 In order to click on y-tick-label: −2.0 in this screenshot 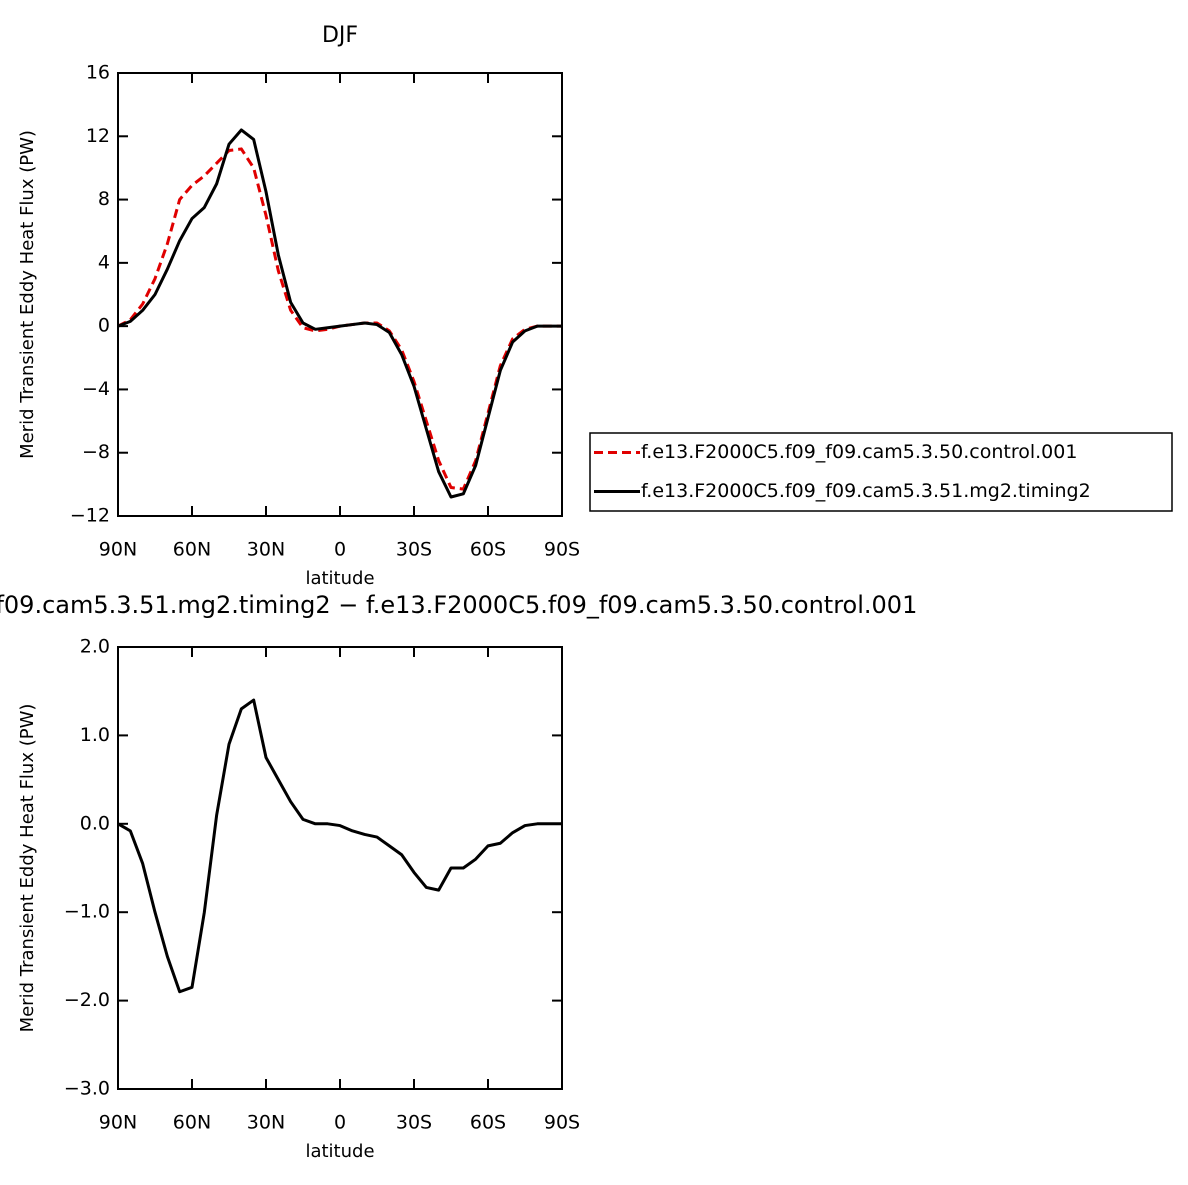, I will do `click(87, 1000)`.